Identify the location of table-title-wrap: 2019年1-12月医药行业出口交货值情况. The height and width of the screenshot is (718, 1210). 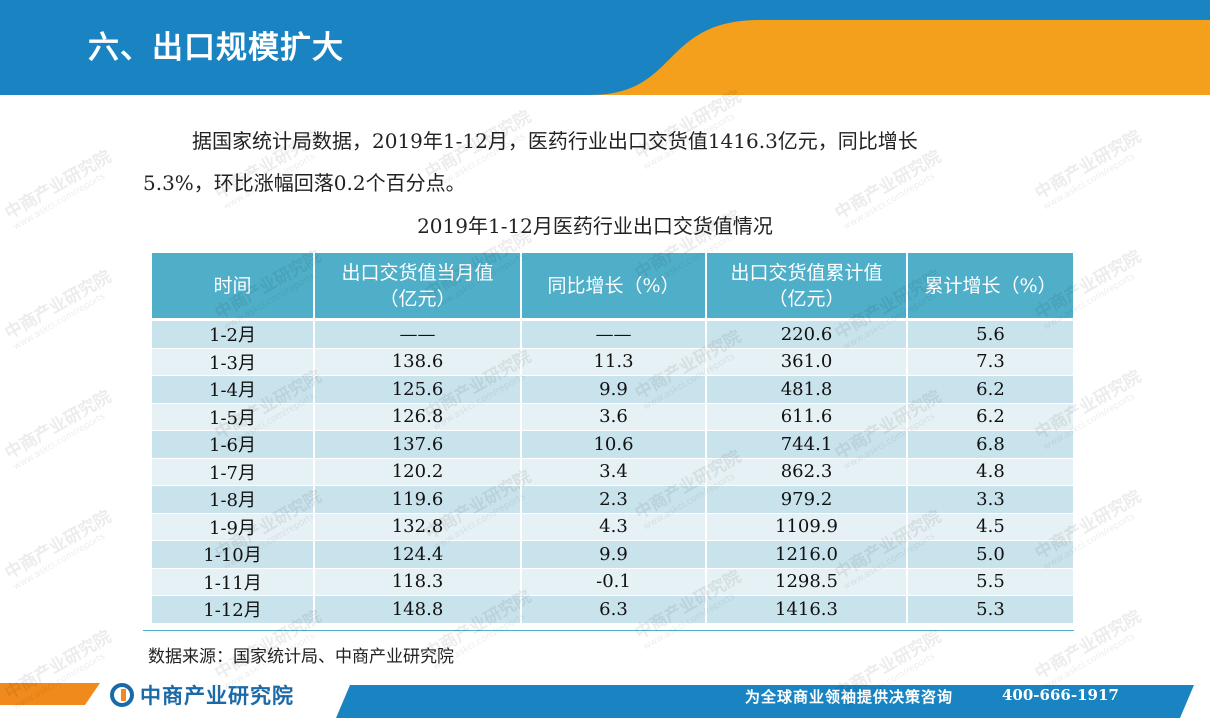
(605, 224).